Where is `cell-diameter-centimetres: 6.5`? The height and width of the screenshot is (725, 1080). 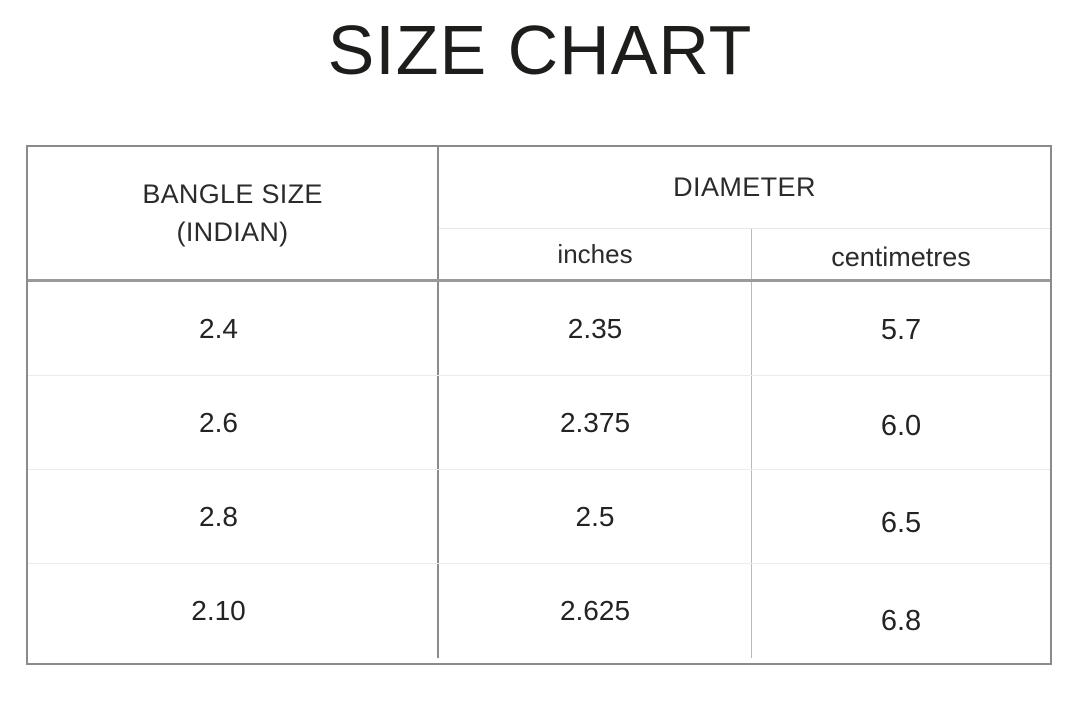 cell-diameter-centimetres: 6.5 is located at coordinates (901, 523).